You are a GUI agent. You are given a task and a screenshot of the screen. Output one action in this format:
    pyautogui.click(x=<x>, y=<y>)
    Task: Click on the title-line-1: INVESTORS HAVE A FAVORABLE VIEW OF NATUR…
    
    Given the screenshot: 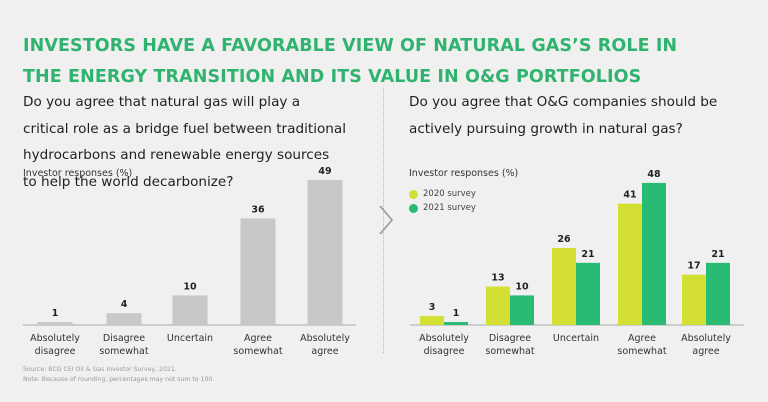 What is the action you would take?
    pyautogui.click(x=350, y=46)
    